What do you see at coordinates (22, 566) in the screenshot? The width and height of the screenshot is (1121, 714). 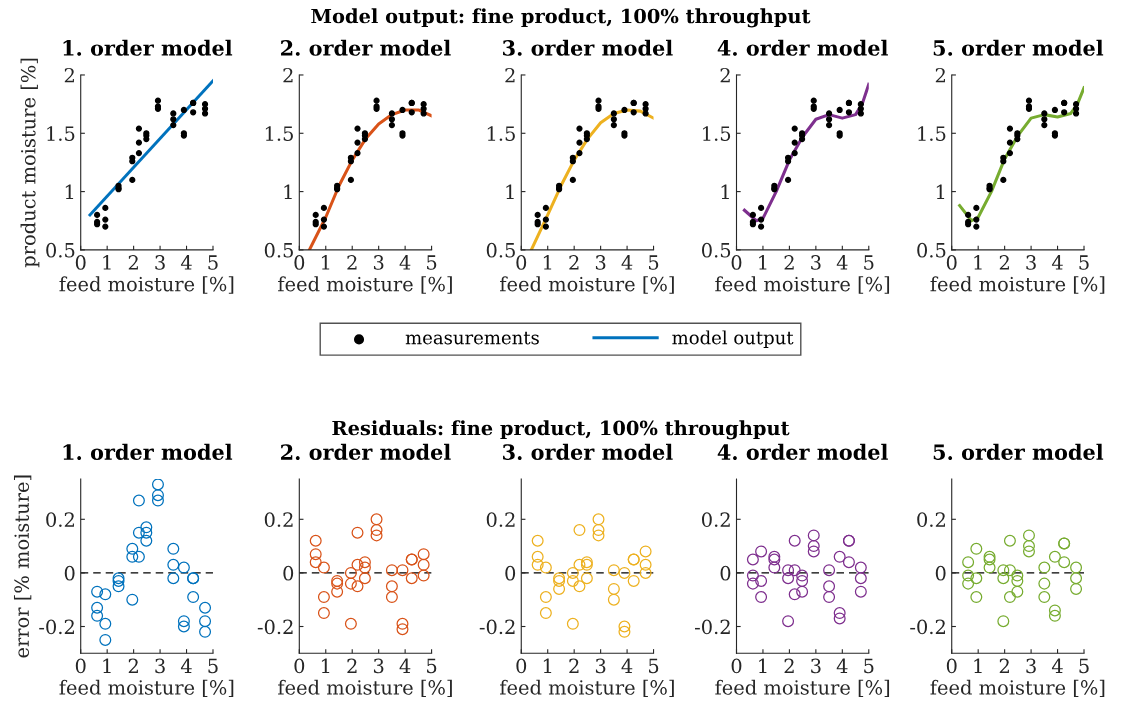 I see `y-axis-title: error [% moisture]` at bounding box center [22, 566].